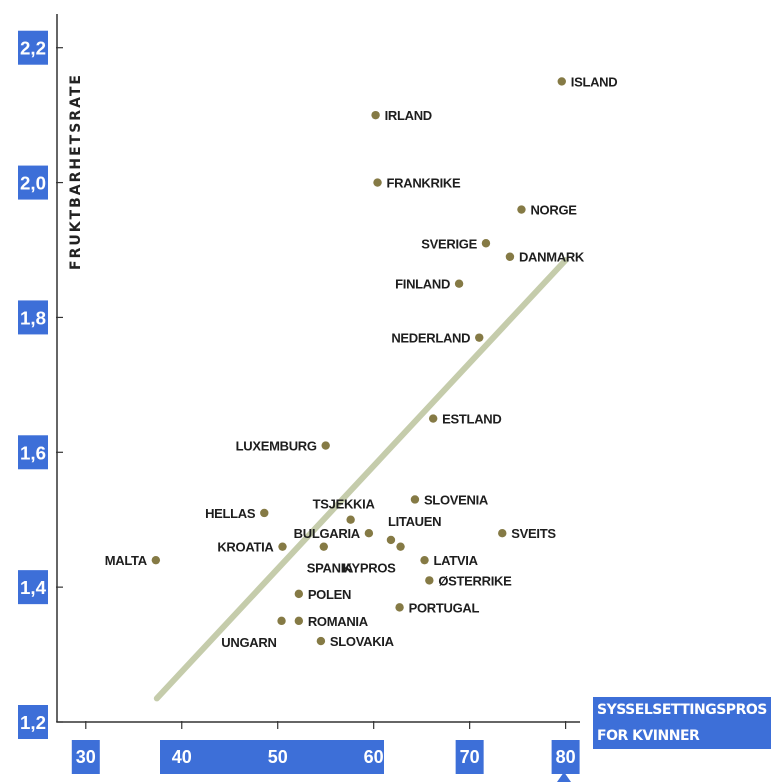  I want to click on x-axis-title: SYSSELSETTINGSPROSENT FOR KVINNER, so click(682, 723).